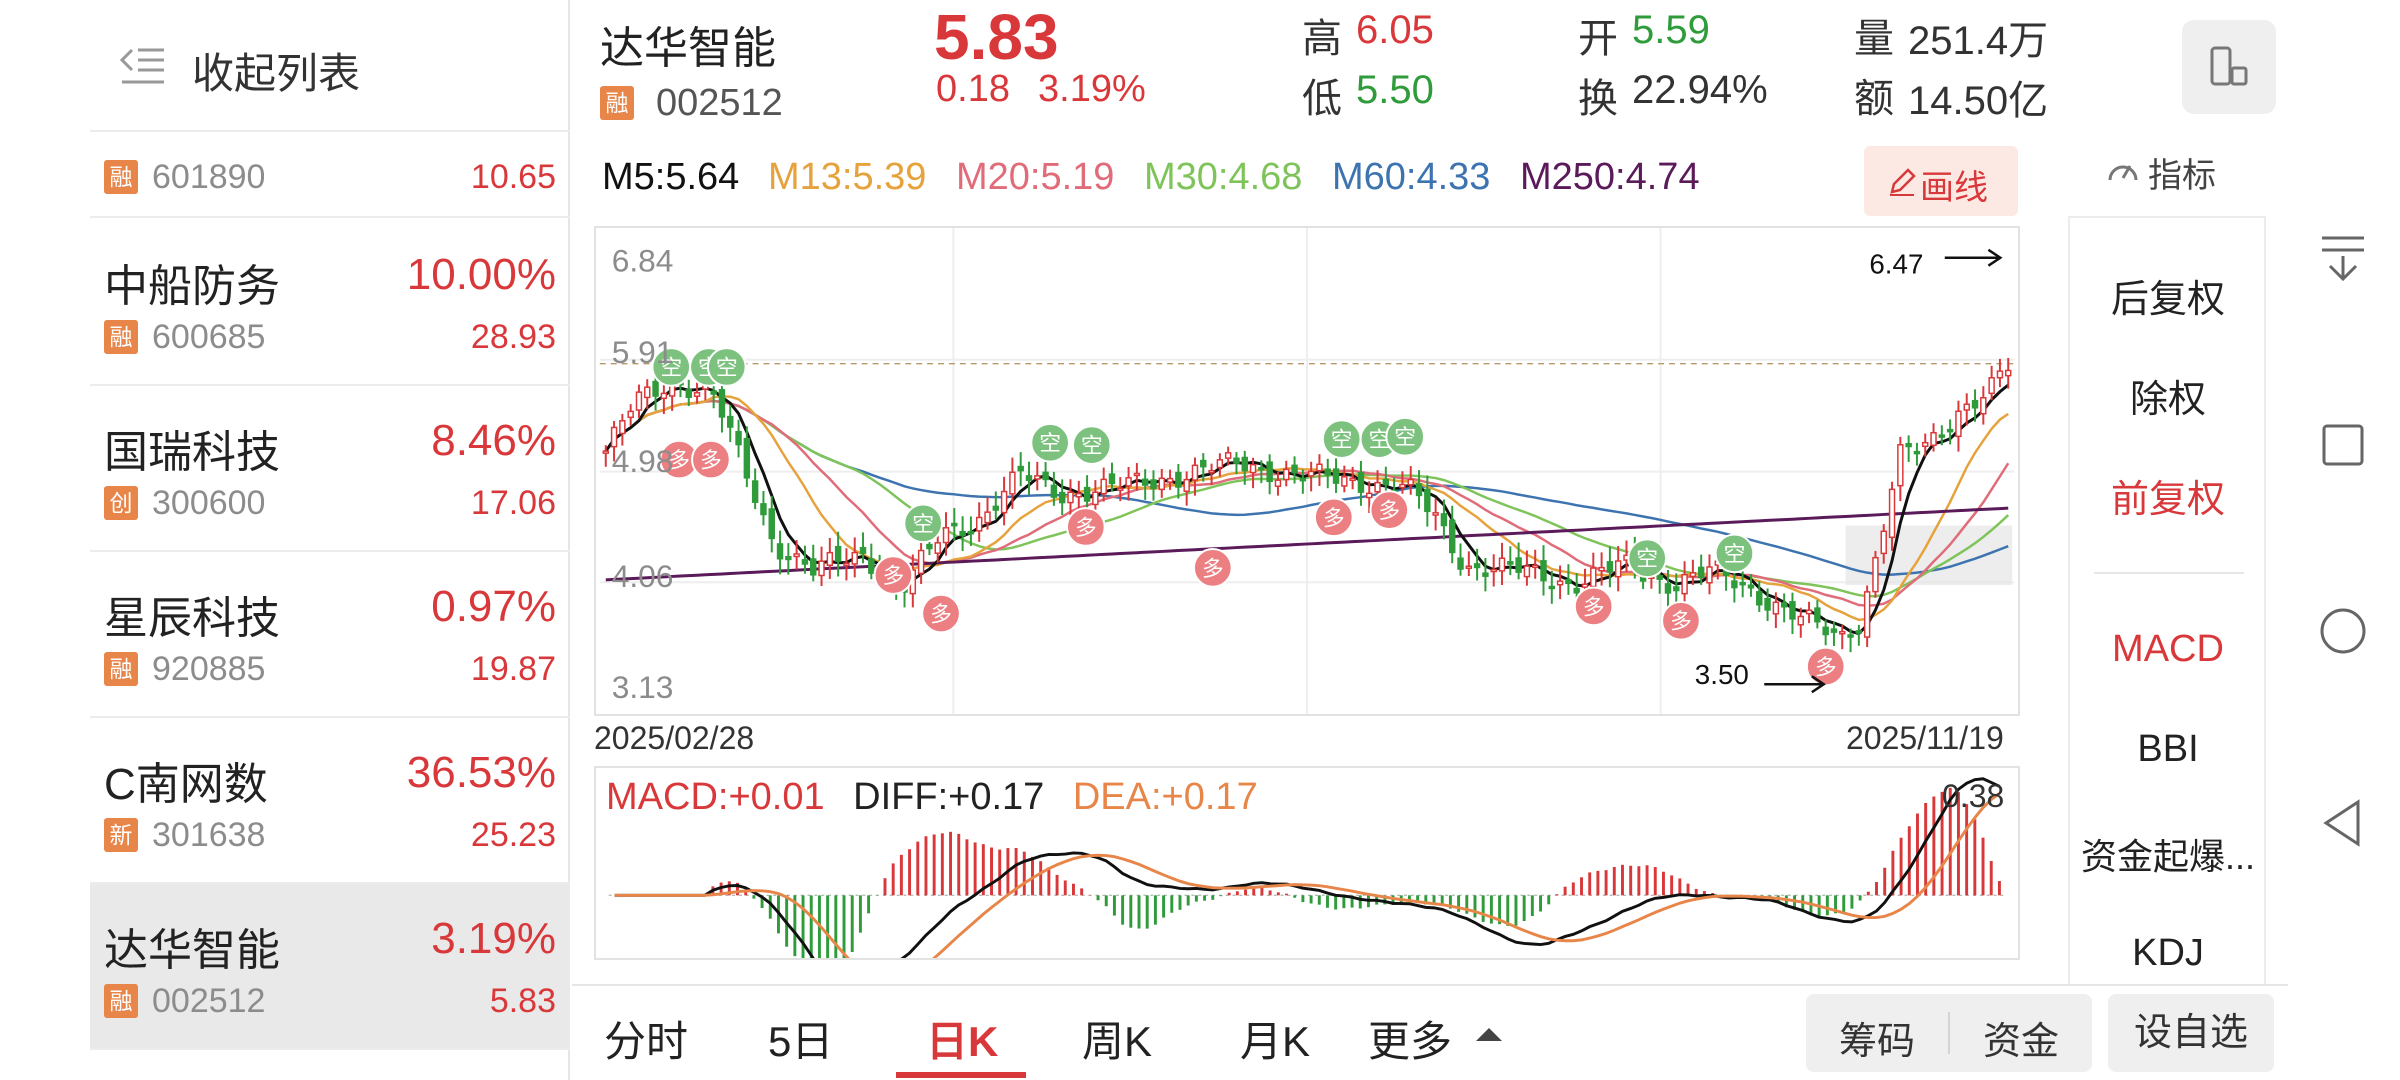  I want to click on current-price: 5.83, so click(996, 37).